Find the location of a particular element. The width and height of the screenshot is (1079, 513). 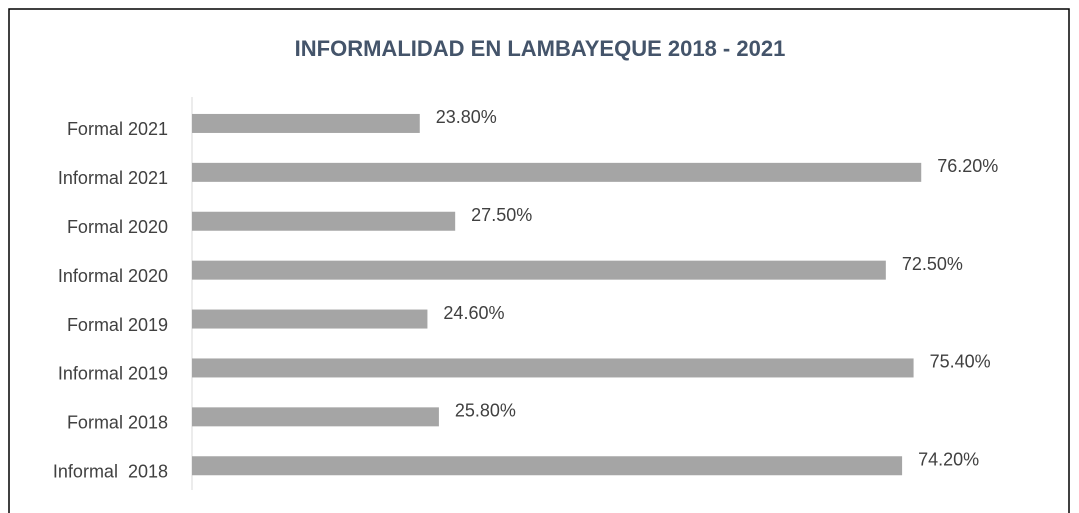

data-label: 75.40% is located at coordinates (960, 362).